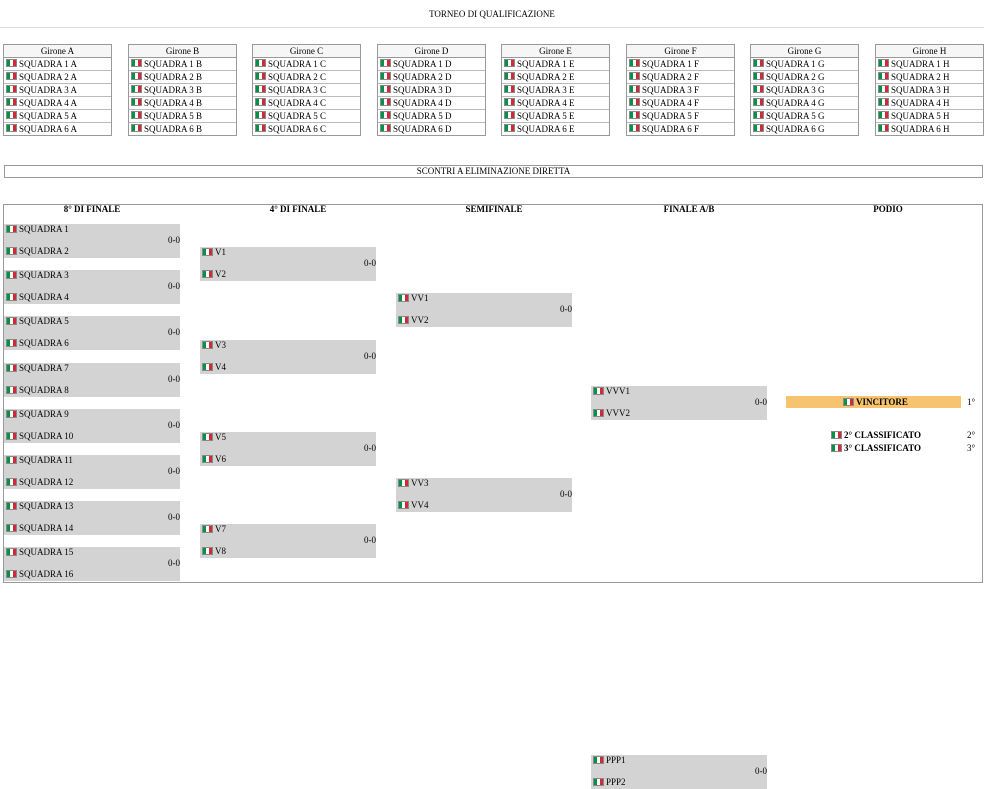  Describe the element at coordinates (173, 77) in the screenshot. I see `team-name: SQUADRA 2 B` at that location.